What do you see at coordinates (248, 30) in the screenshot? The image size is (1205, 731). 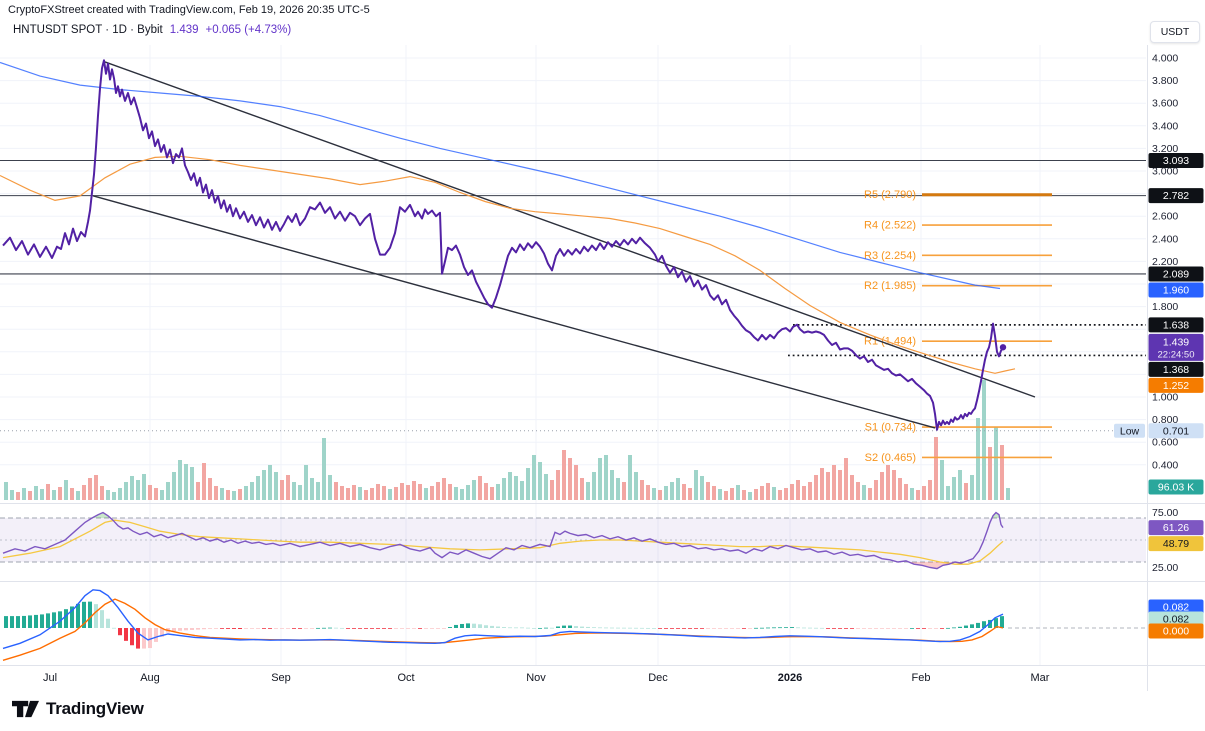 I see `price-change: +0.065 (+4.73%)` at bounding box center [248, 30].